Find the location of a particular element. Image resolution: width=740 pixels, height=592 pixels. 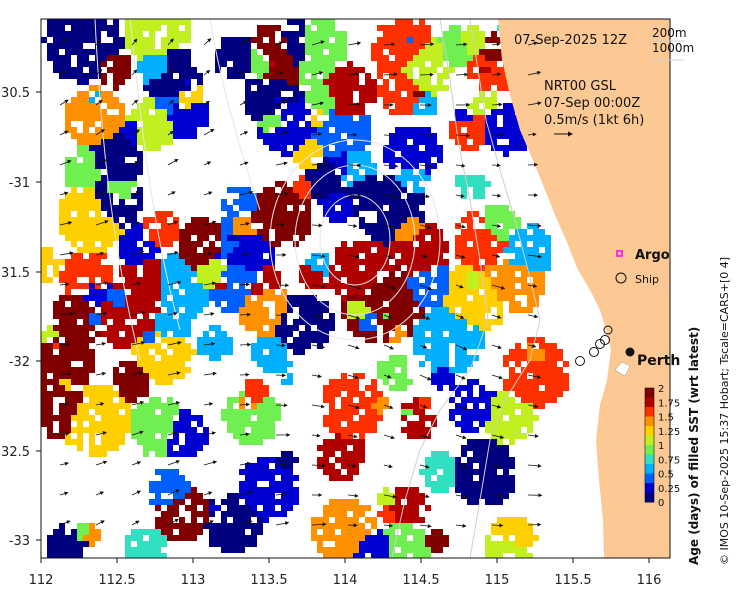

colorbar-frame is located at coordinates (649, 445).